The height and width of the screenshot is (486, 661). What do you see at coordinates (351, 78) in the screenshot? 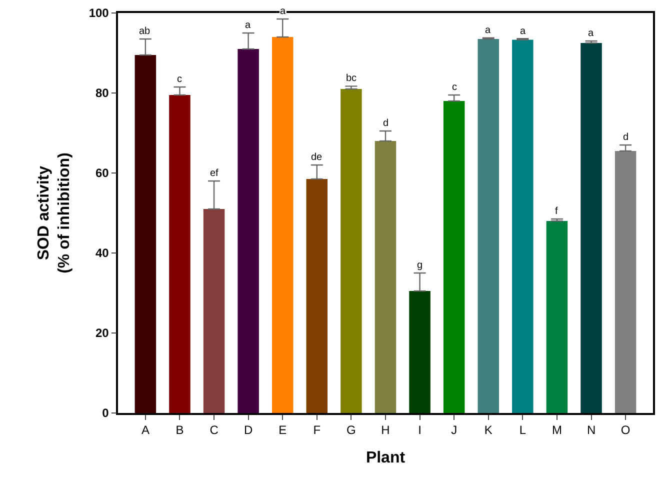
I see `annotation: bc` at bounding box center [351, 78].